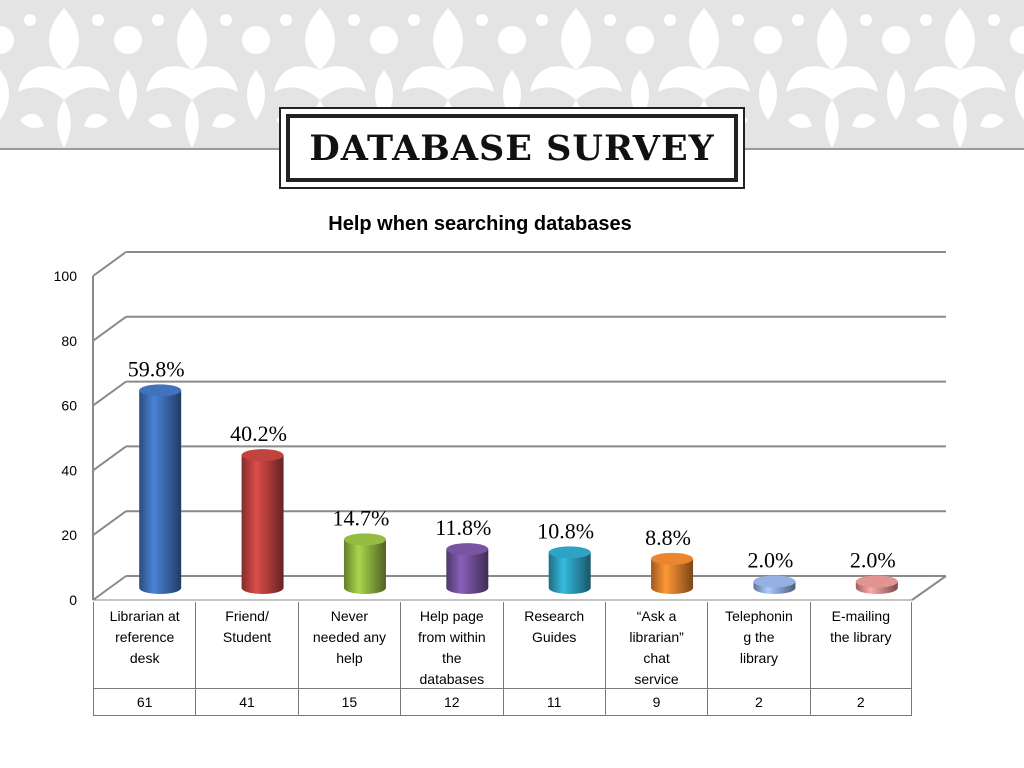 This screenshot has width=1024, height=768. What do you see at coordinates (553, 702) in the screenshot?
I see `table-value: 11` at bounding box center [553, 702].